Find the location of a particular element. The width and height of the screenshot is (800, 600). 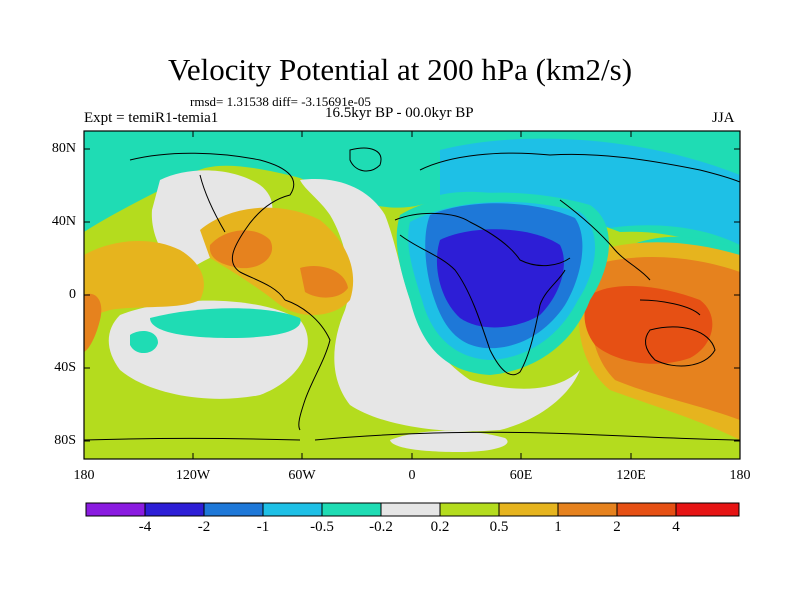

x-tick-label: 120E is located at coordinates (631, 475).